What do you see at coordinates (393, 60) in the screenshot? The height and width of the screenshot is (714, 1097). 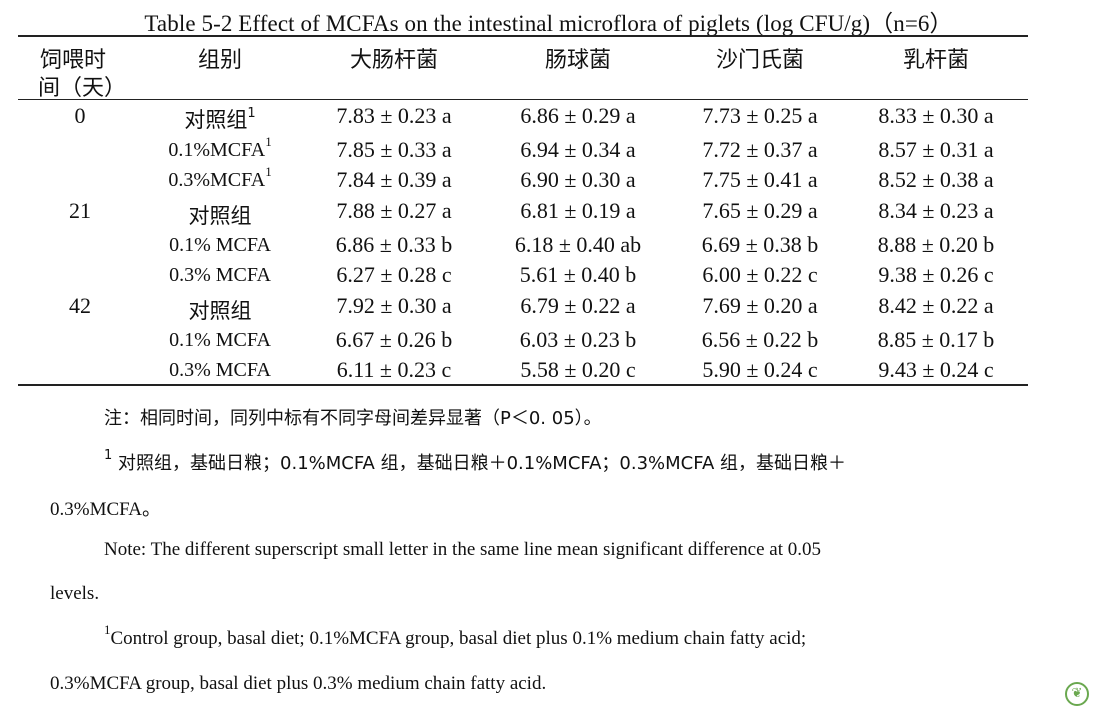 I see `header-ecoli: 大肠杆菌` at bounding box center [393, 60].